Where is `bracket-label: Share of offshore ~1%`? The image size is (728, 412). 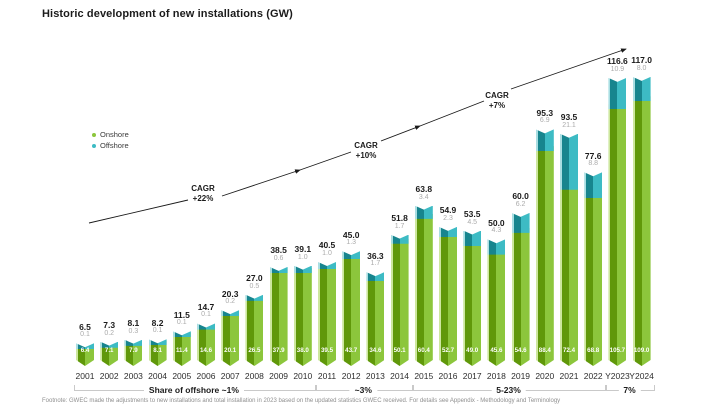 bracket-label: Share of offshore ~1% is located at coordinates (193, 390).